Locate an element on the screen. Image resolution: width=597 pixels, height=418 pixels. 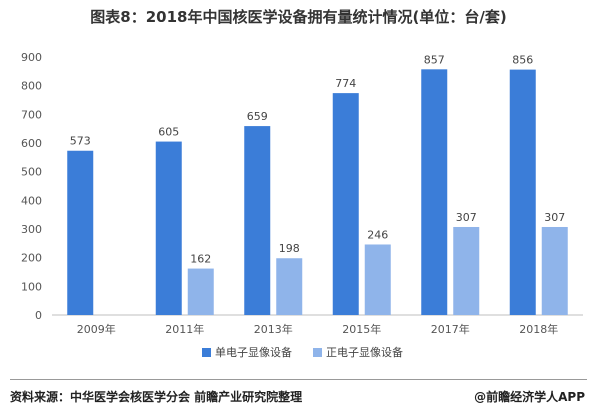
chart-title: 图表8：2018年中国核医学设备拥有量统计情况(单位：台/套) is located at coordinates (298, 17).